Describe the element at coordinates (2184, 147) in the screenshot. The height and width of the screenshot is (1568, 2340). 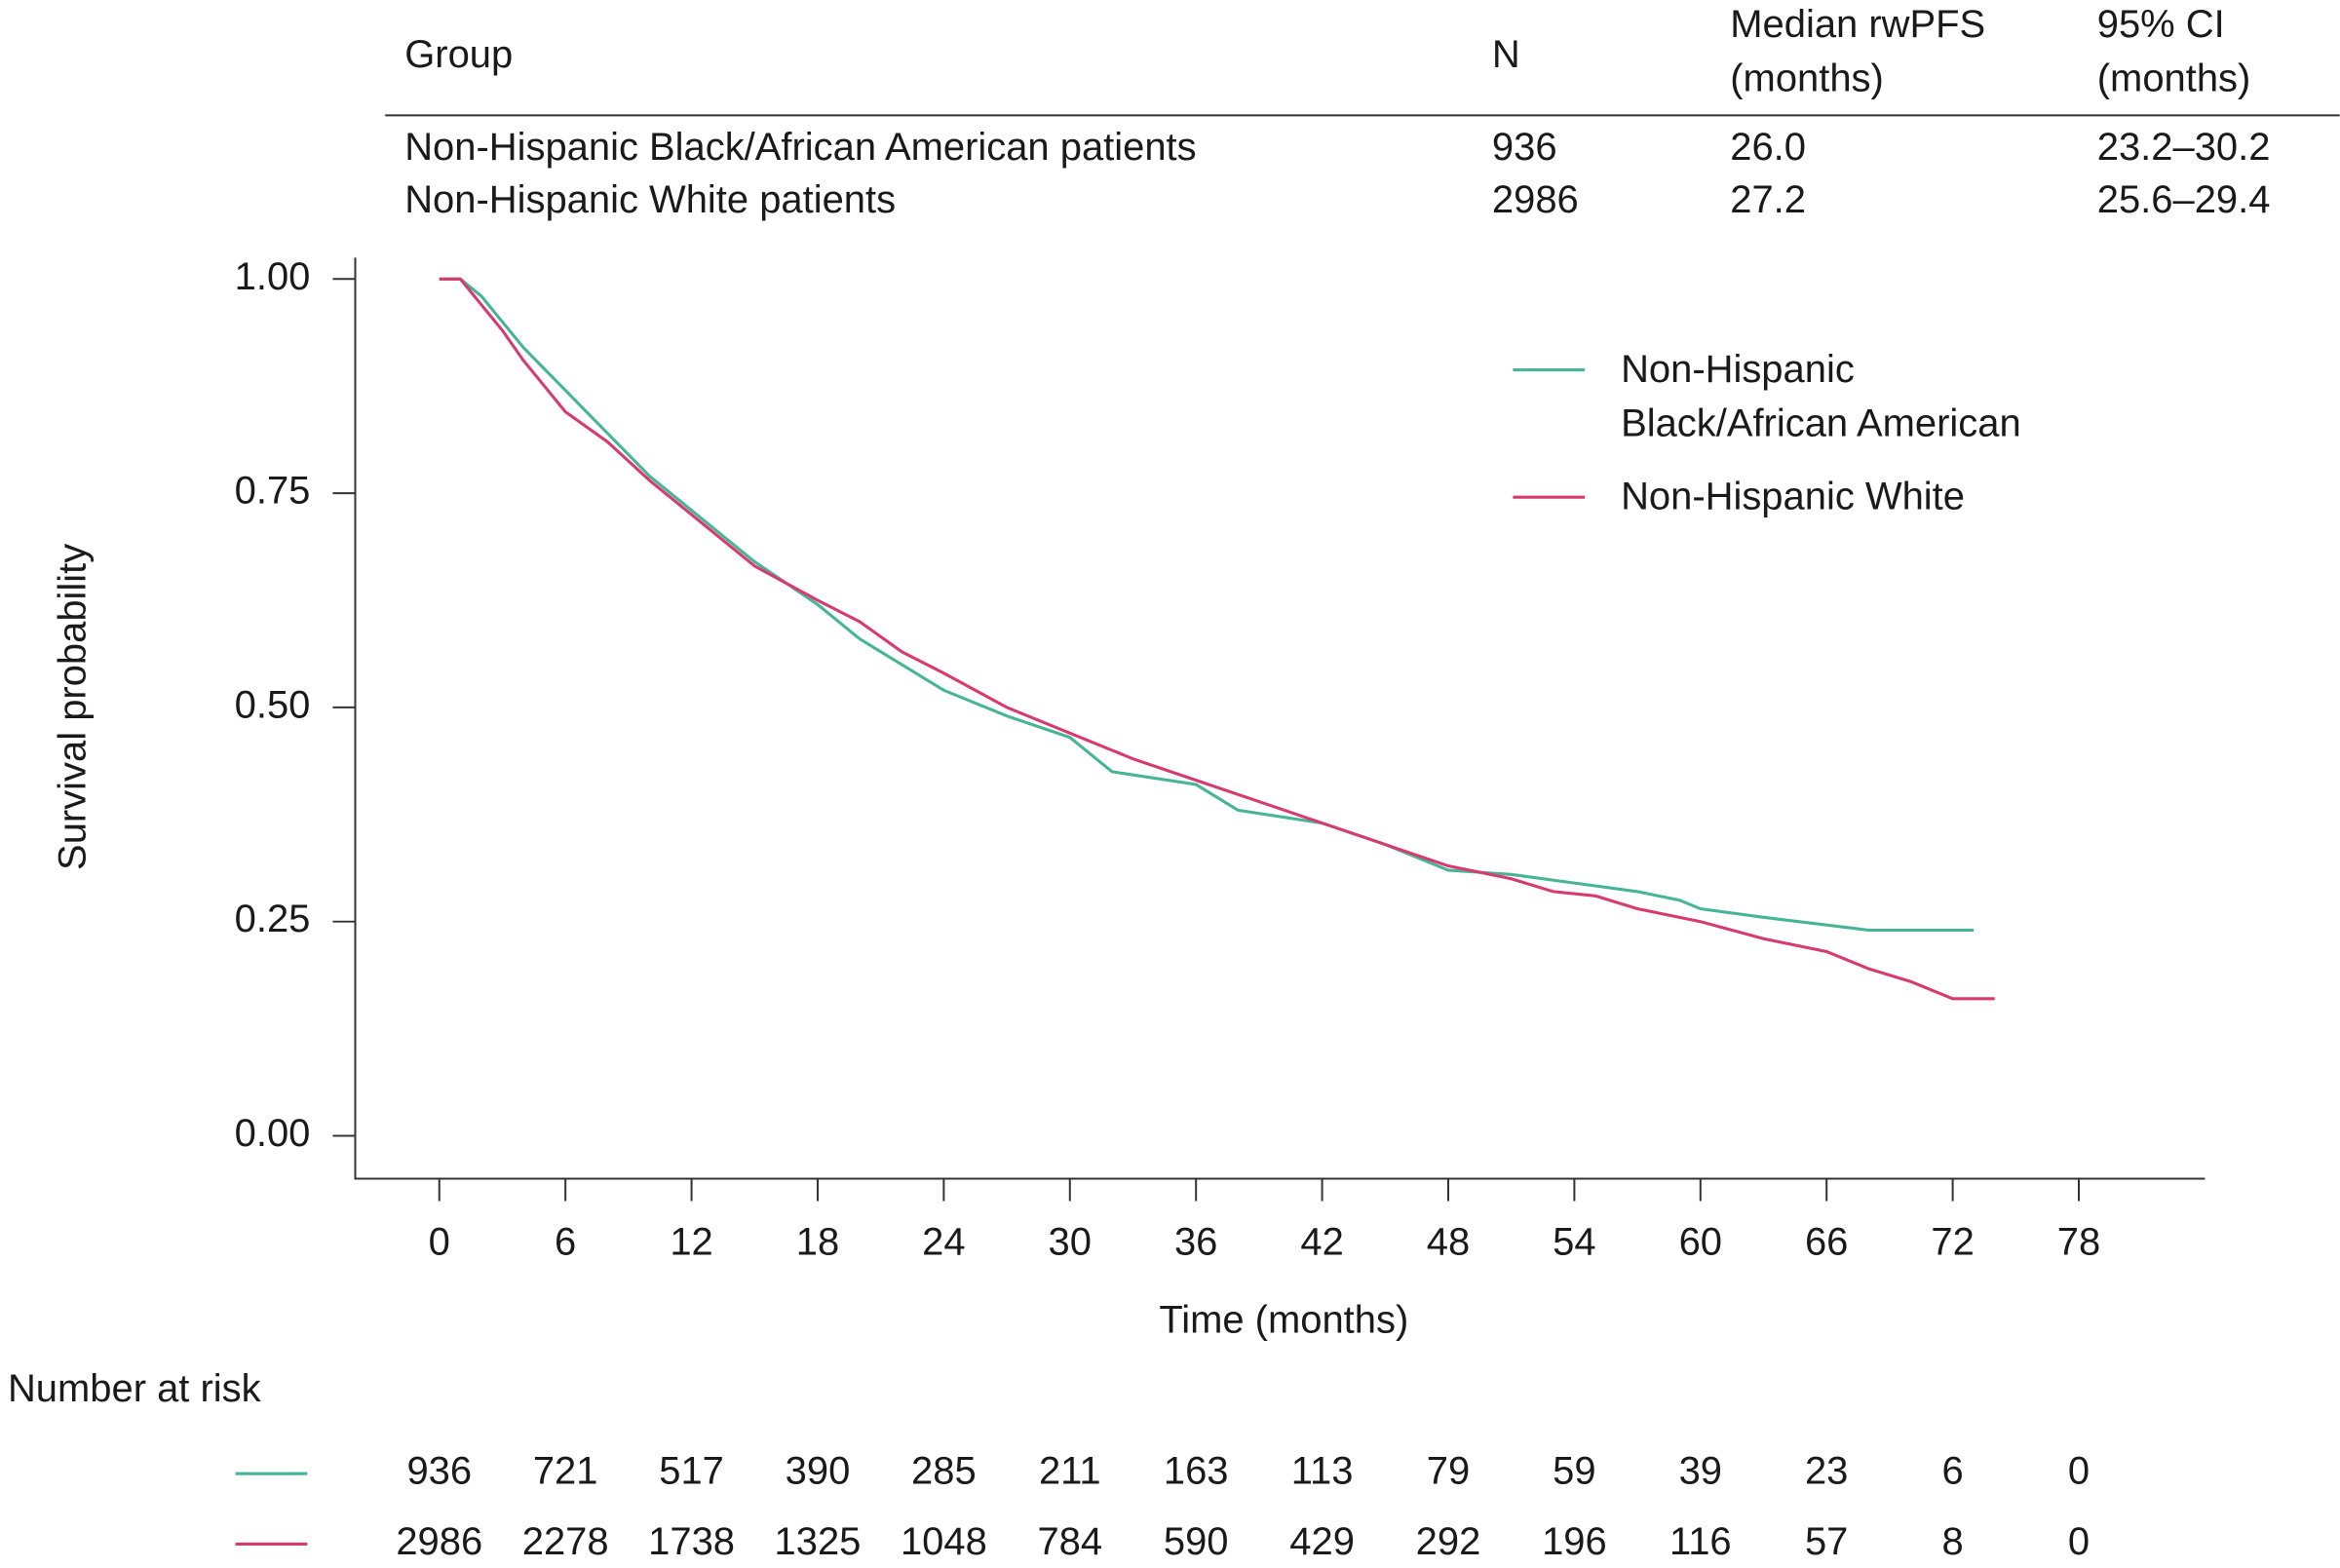
I see `table-cell: 23.2–30.2` at that location.